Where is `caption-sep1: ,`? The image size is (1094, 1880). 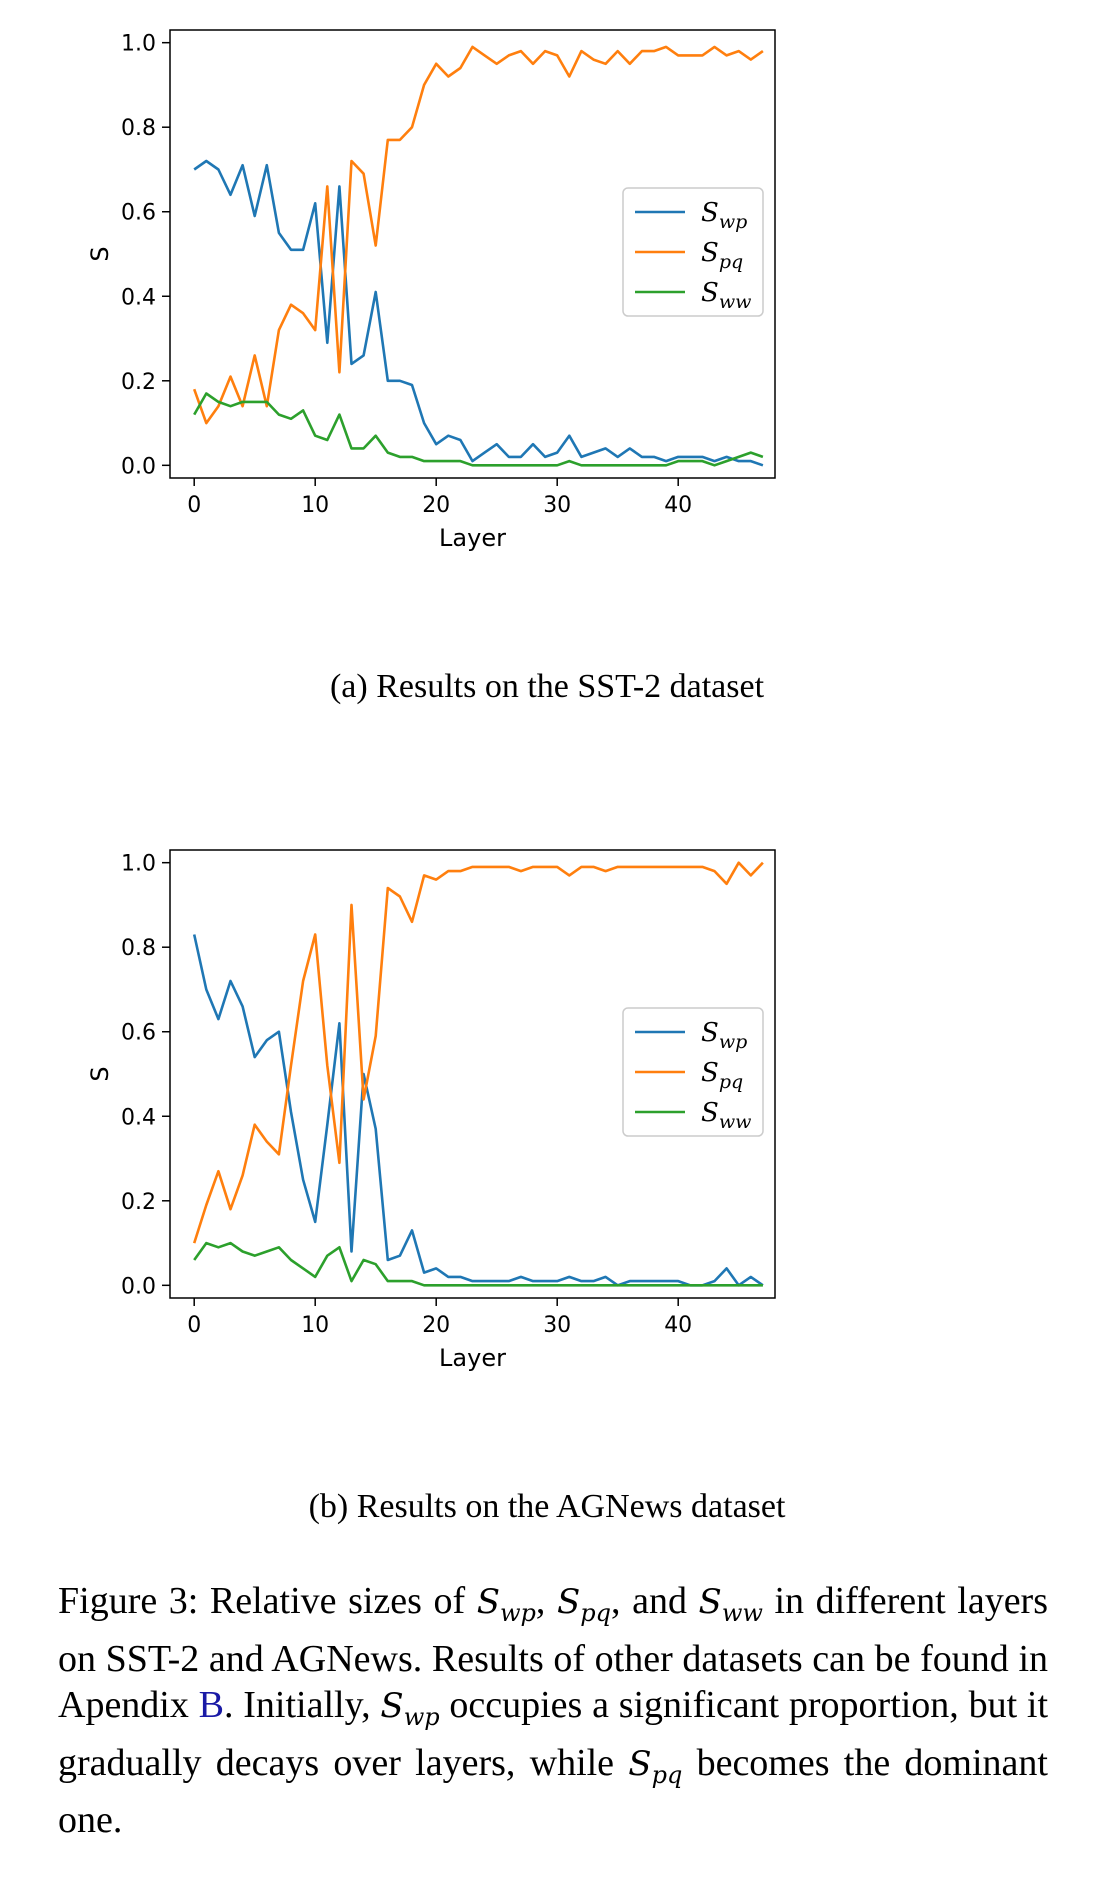
caption-sep1: , is located at coordinates (546, 1601).